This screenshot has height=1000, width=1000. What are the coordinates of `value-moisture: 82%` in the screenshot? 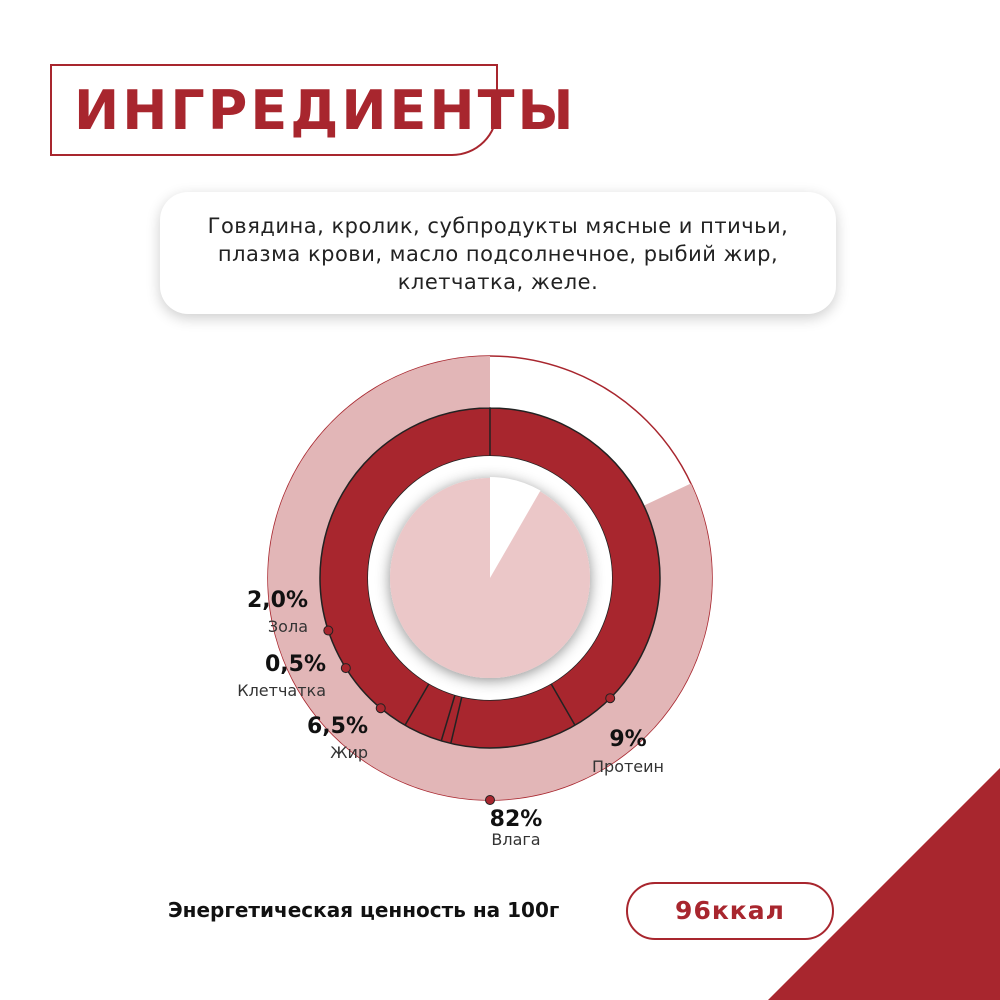 It's located at (516, 819).